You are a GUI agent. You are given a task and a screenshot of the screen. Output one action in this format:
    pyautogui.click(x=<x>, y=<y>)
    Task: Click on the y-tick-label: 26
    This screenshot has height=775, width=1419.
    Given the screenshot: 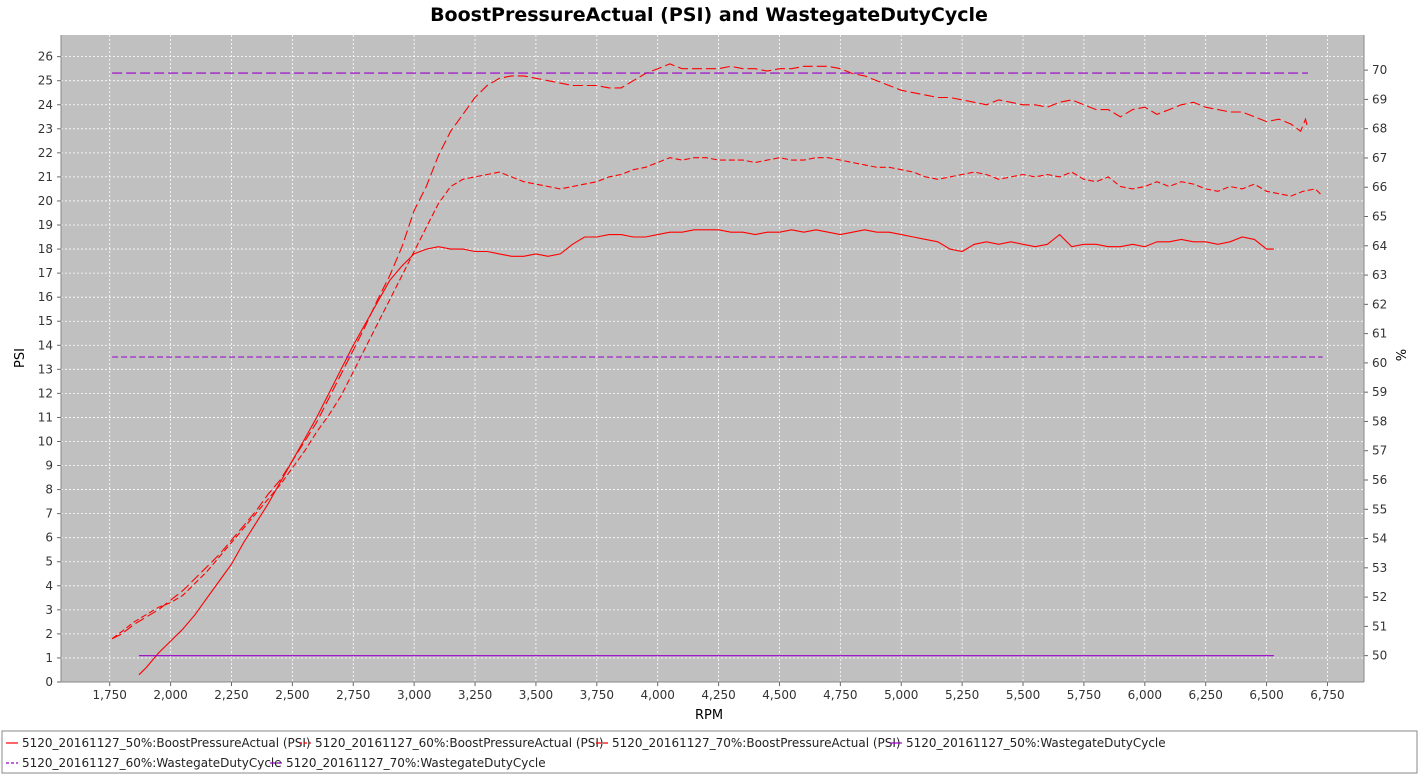 What is the action you would take?
    pyautogui.click(x=45, y=57)
    